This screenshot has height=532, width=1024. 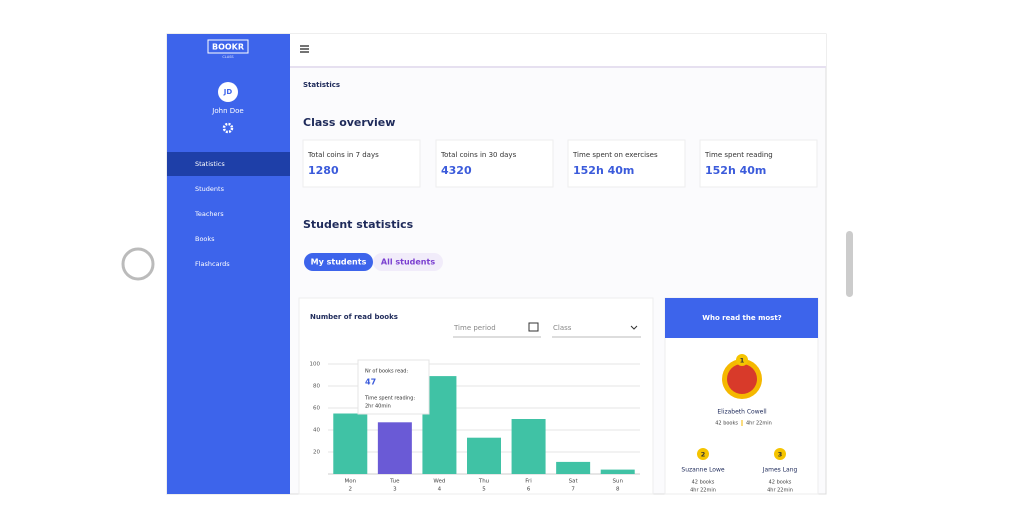 I want to click on filter-period: Time period, so click(x=474, y=328).